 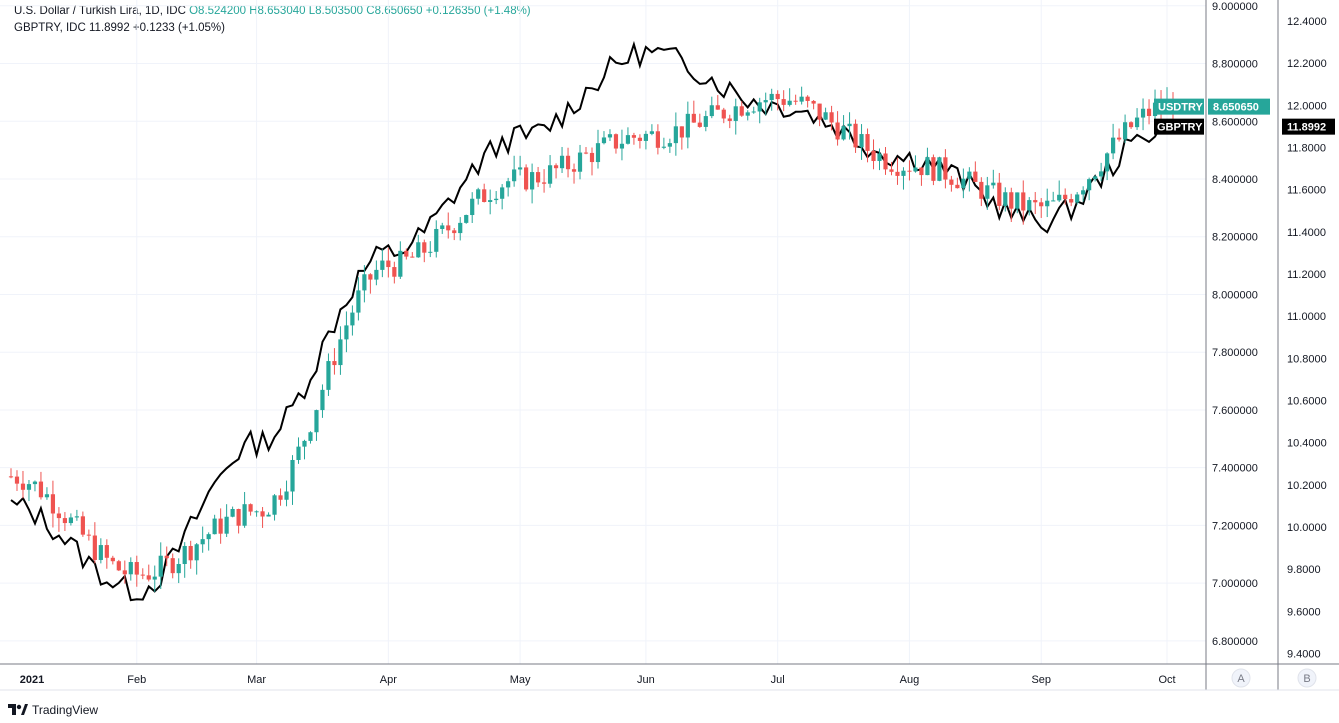 What do you see at coordinates (1235, 353) in the screenshot?
I see `usdtry-axis-tick: 7.800000` at bounding box center [1235, 353].